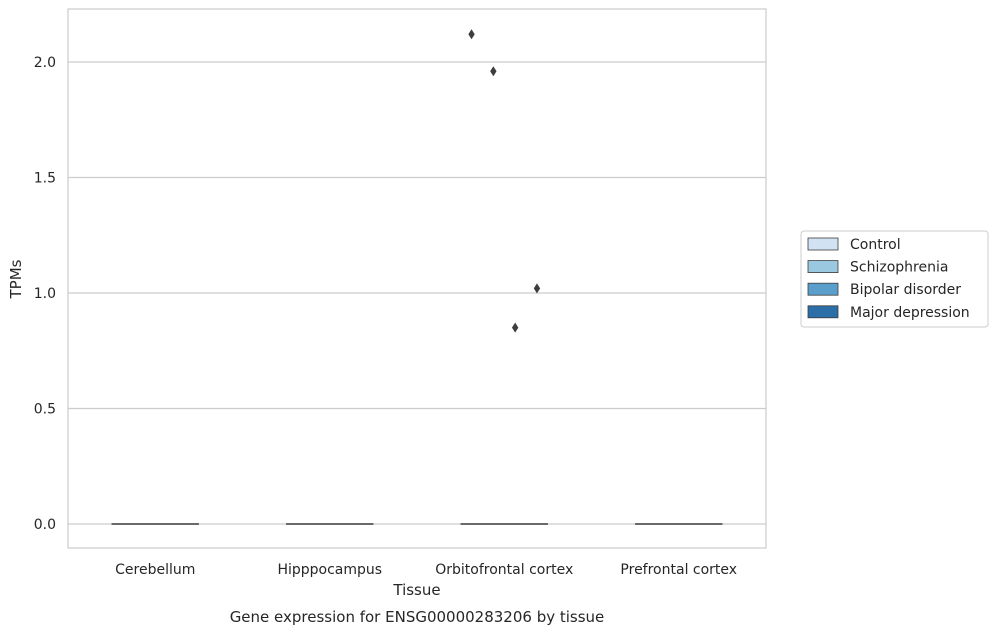 This screenshot has width=997, height=634. What do you see at coordinates (504, 181) in the screenshot?
I see `outliers` at bounding box center [504, 181].